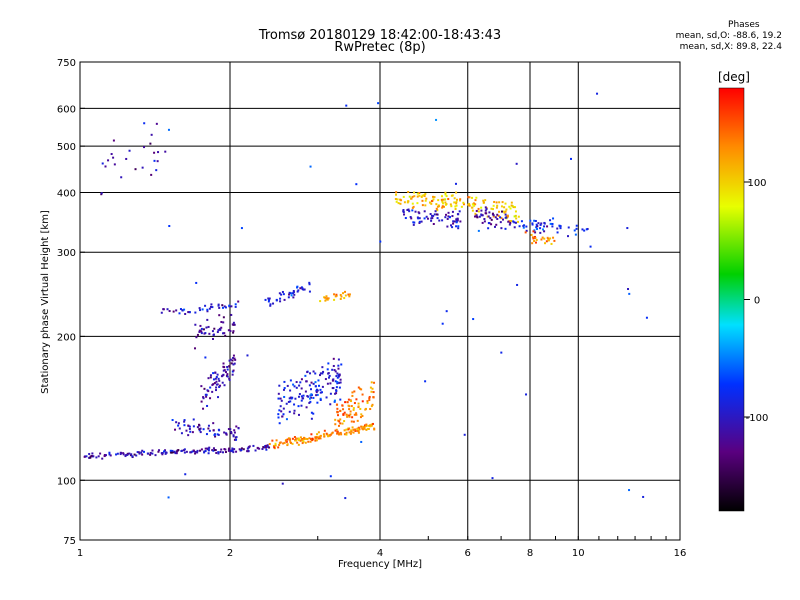 This screenshot has height=600, width=800. What do you see at coordinates (69, 541) in the screenshot?
I see `y-tick-label: 75` at bounding box center [69, 541].